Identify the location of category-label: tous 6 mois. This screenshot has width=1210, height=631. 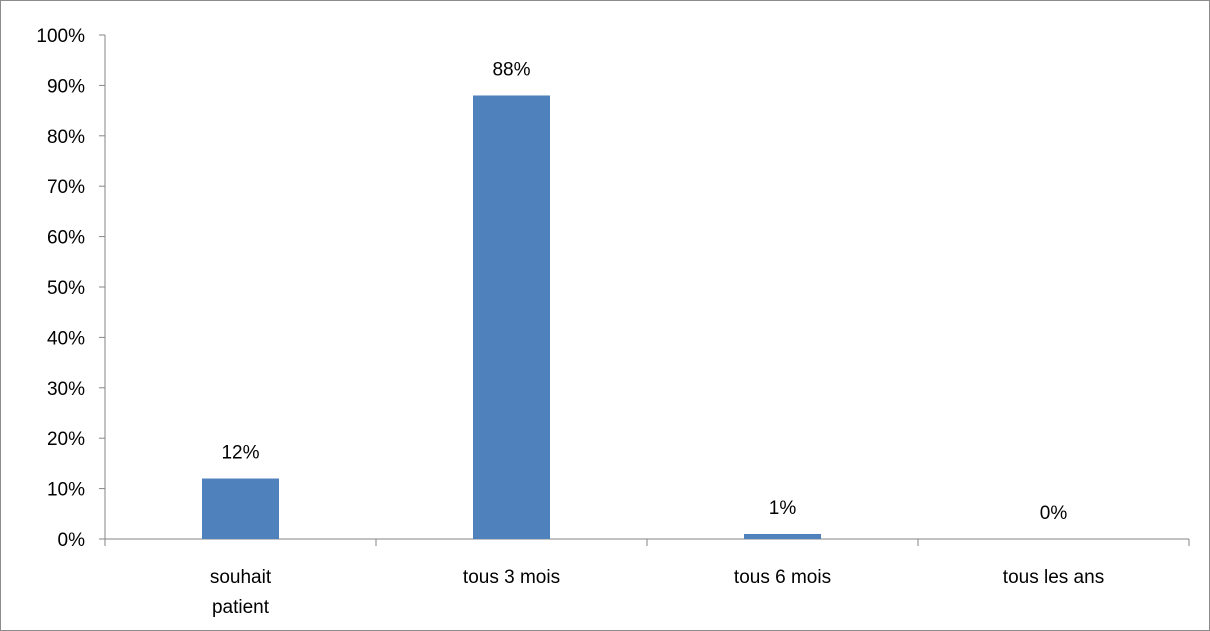
(782, 577).